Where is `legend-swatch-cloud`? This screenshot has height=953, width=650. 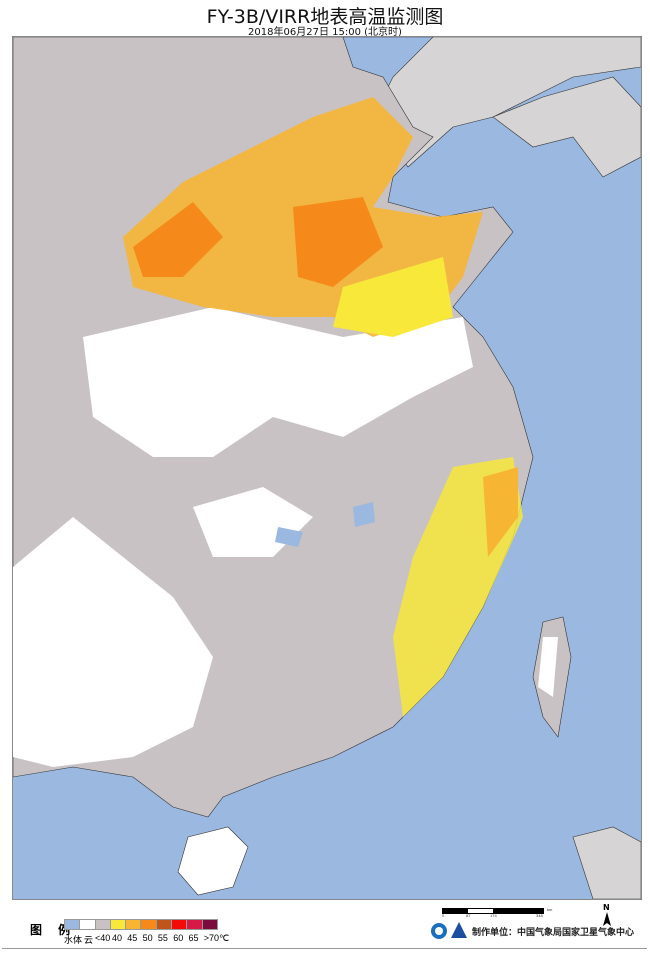 legend-swatch-cloud is located at coordinates (87, 924).